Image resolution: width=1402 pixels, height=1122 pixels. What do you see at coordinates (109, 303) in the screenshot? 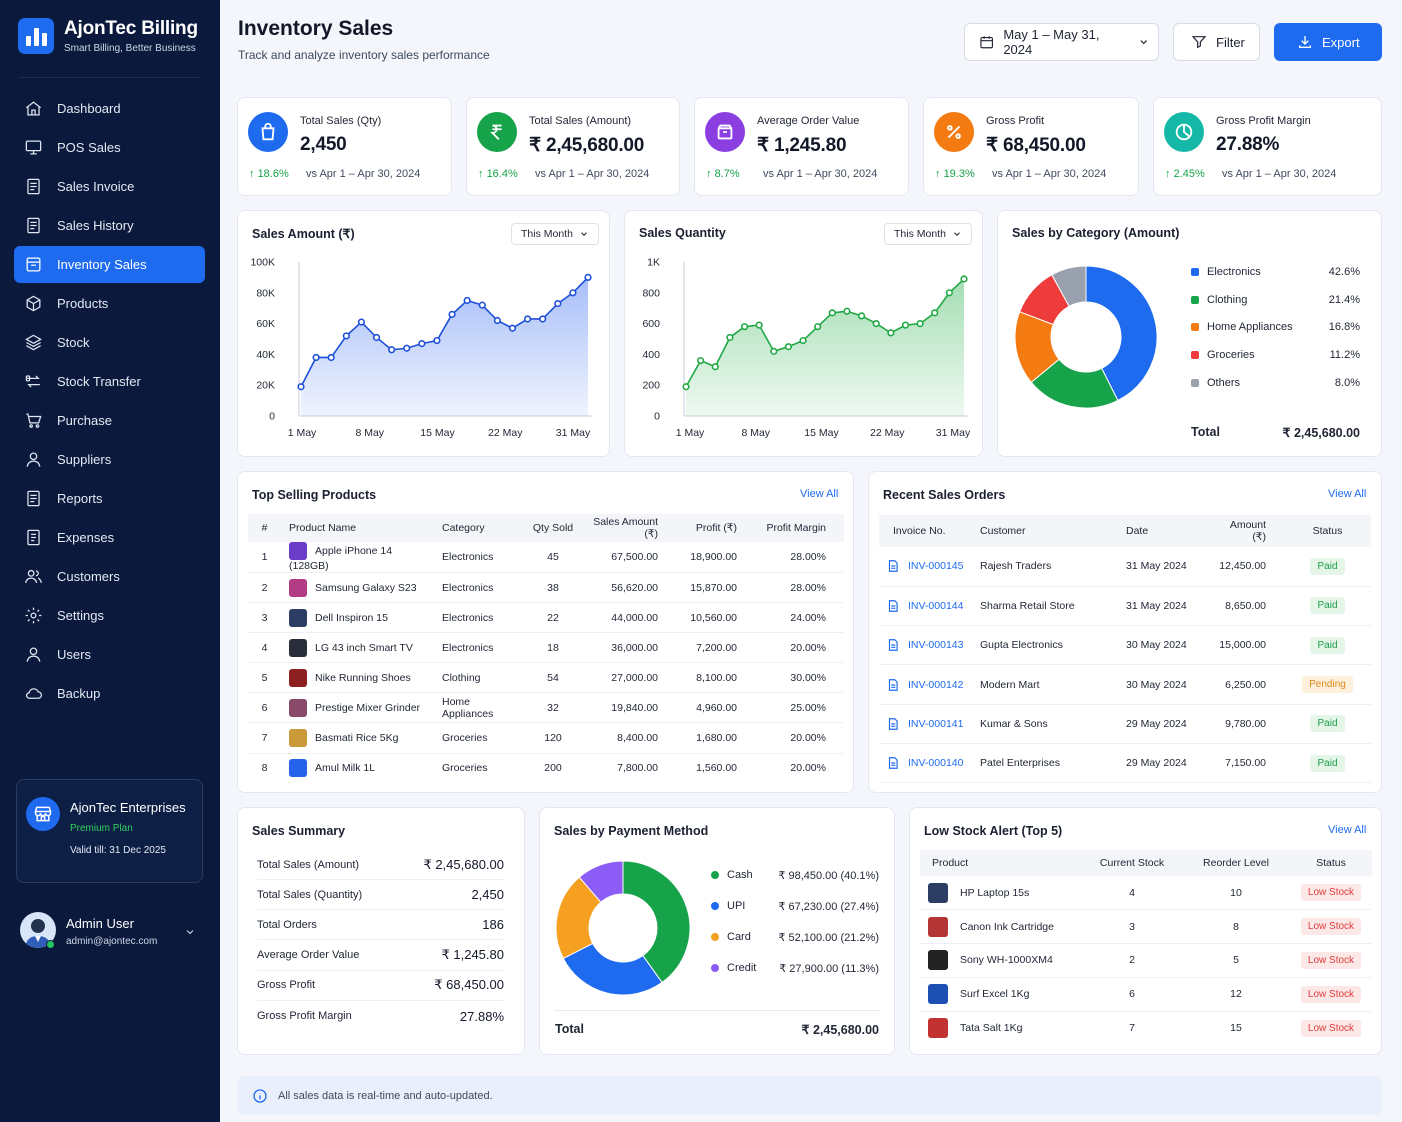
I see `sidebar-item-products: Products` at bounding box center [109, 303].